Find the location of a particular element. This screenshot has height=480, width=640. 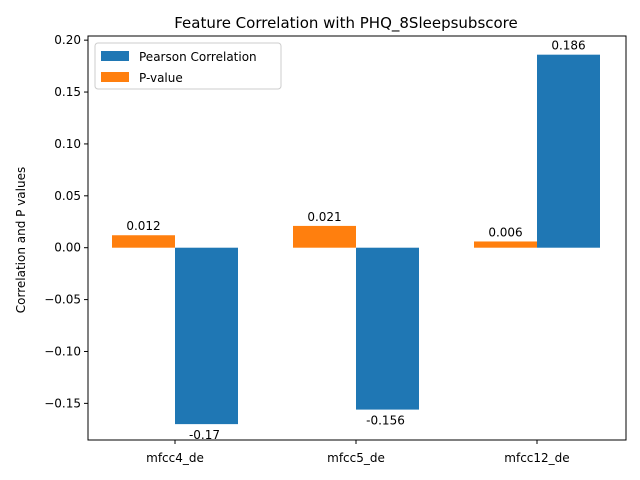

y-tick-label: 0.05 is located at coordinates (67, 196).